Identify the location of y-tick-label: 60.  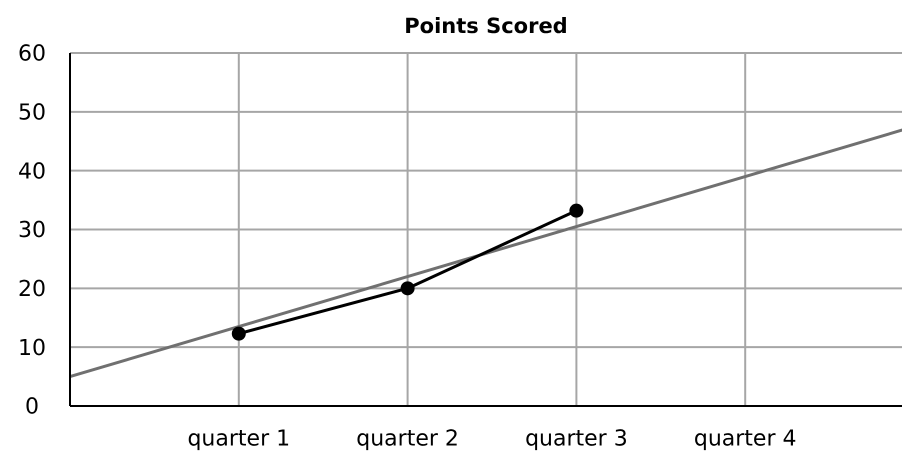
(32, 54).